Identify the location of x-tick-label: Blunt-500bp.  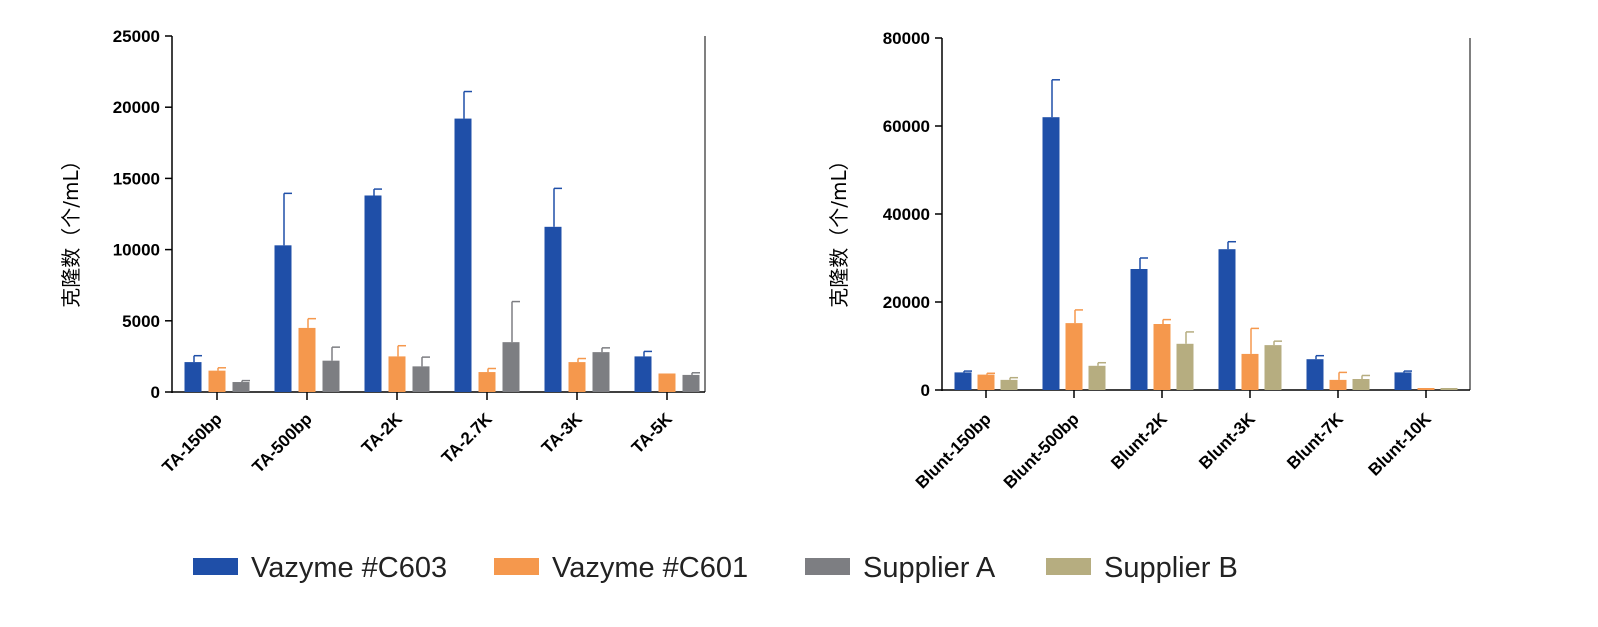
(1041, 450).